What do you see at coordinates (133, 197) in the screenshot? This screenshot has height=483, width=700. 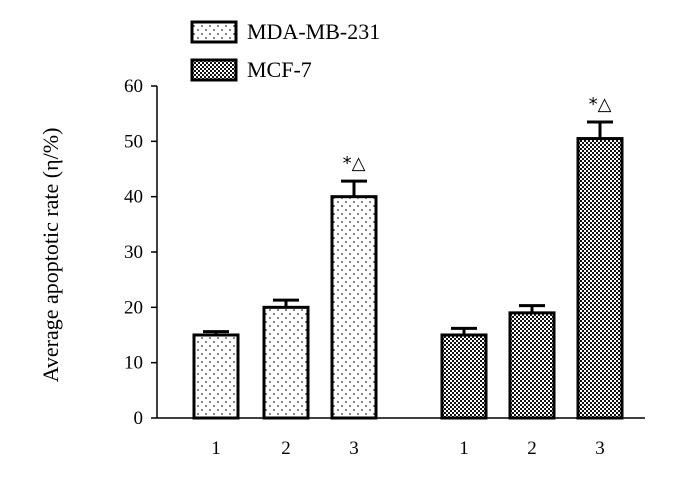 I see `y-tick-label: 40` at bounding box center [133, 197].